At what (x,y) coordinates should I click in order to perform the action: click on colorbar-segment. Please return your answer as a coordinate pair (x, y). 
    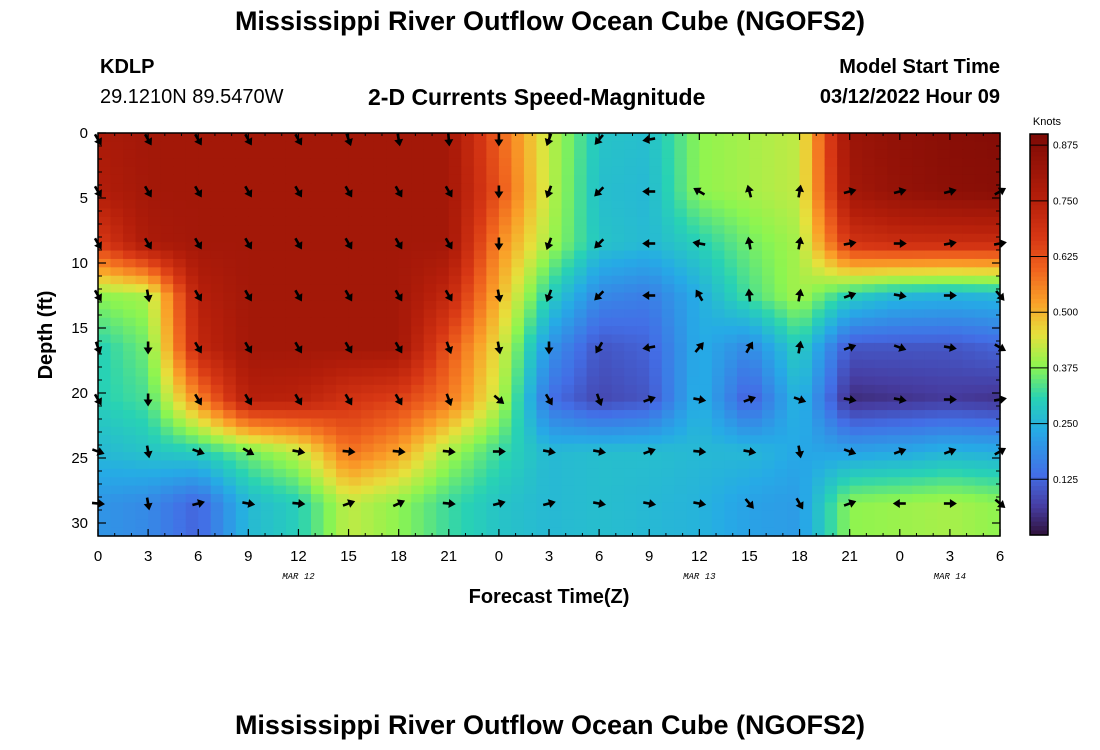
    Looking at the image, I should click on (1039, 172).